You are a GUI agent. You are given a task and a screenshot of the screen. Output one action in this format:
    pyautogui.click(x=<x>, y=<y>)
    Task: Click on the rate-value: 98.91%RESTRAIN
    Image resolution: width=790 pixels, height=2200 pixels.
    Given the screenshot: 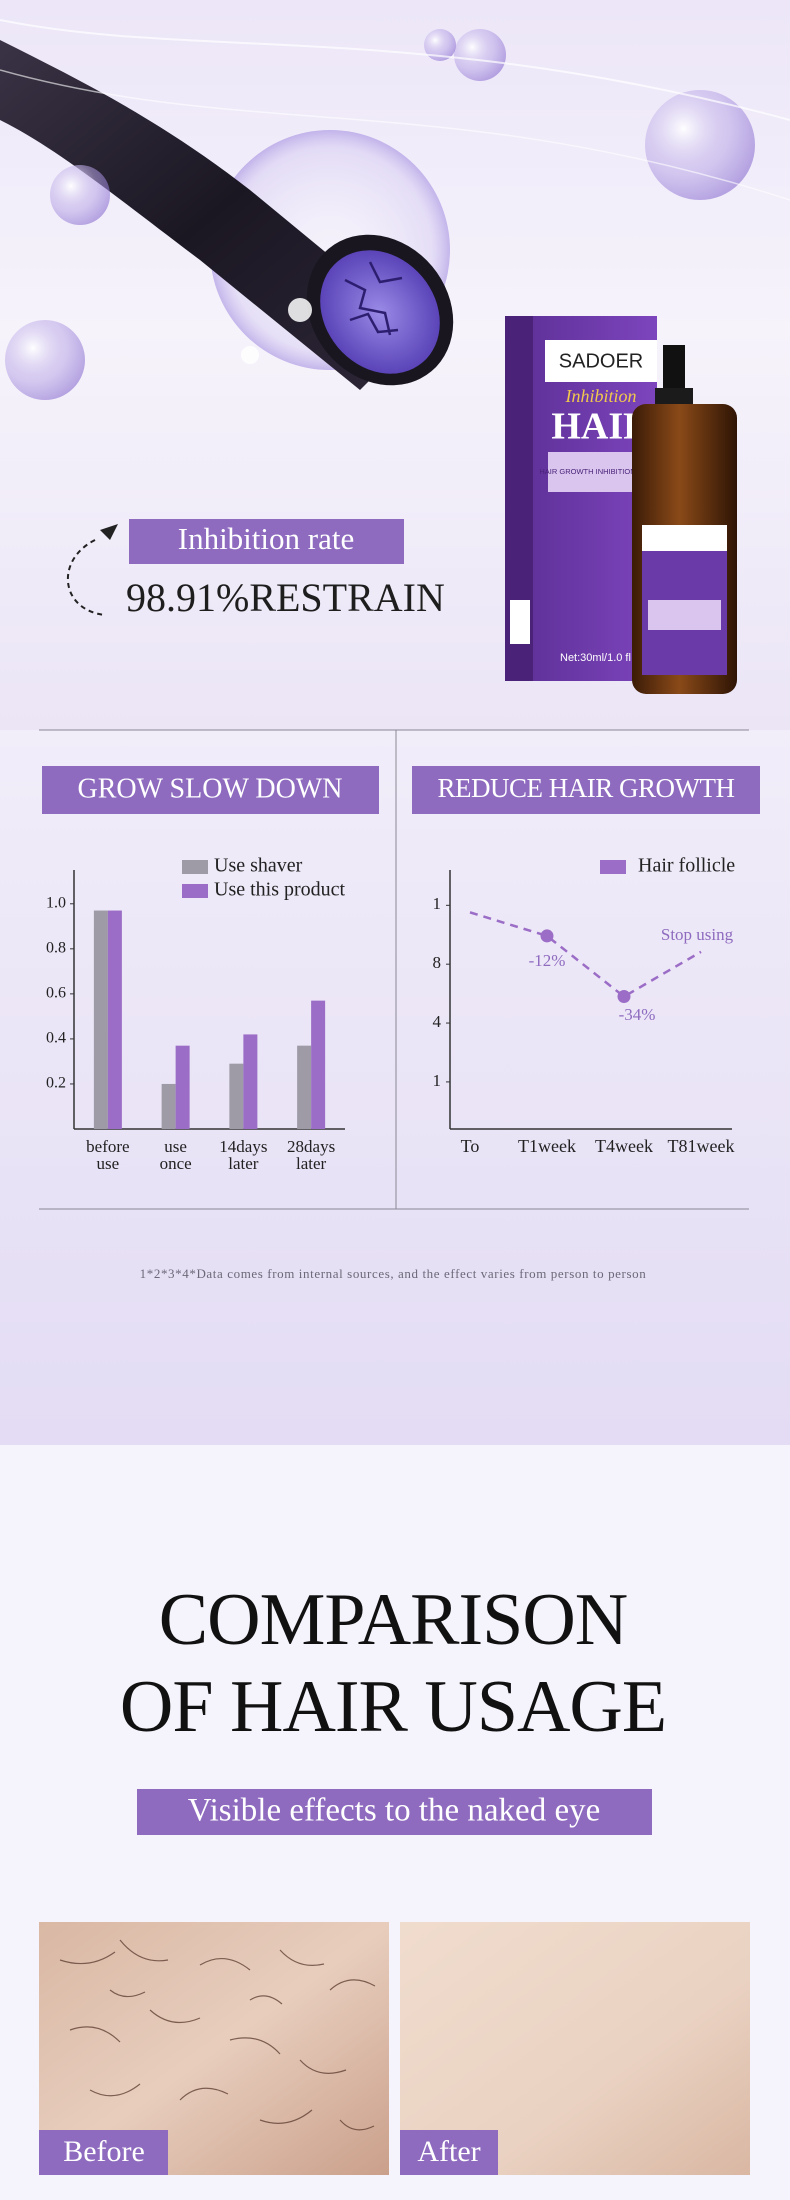 What is the action you would take?
    pyautogui.click(x=285, y=597)
    